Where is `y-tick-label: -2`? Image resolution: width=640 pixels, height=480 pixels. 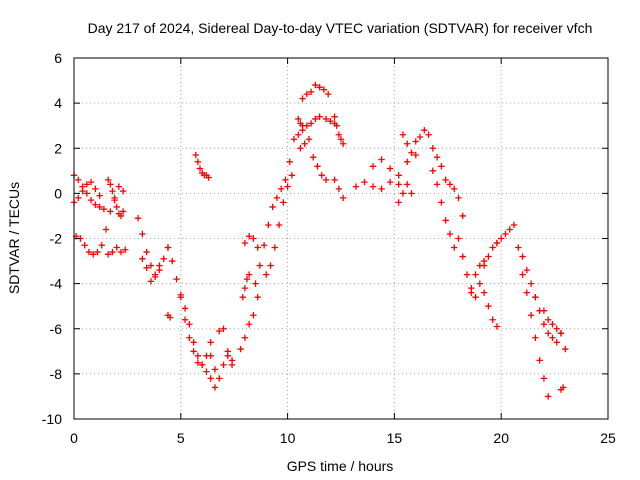 y-tick-label: -2 is located at coordinates (56, 239).